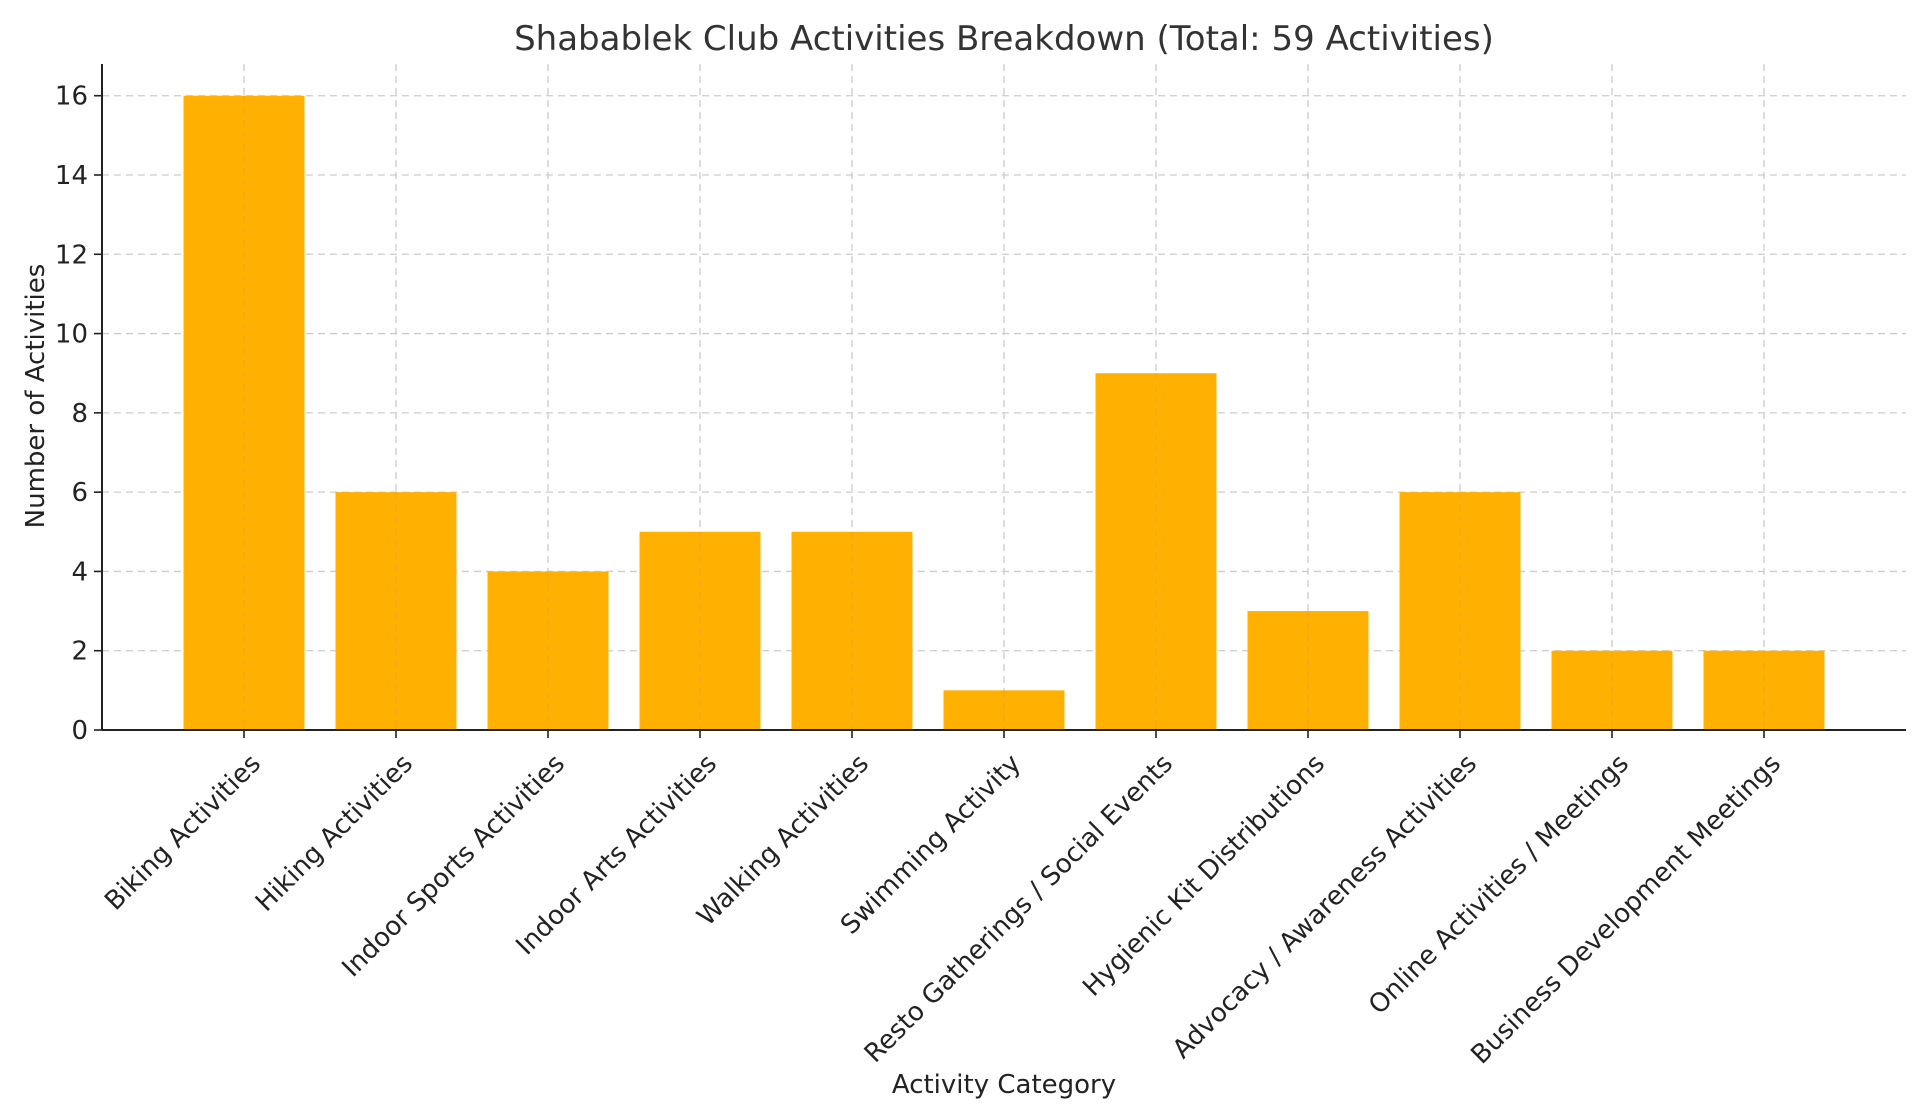 This screenshot has width=1920, height=1119. What do you see at coordinates (36, 396) in the screenshot?
I see `y-axis-label: Number of Activities` at bounding box center [36, 396].